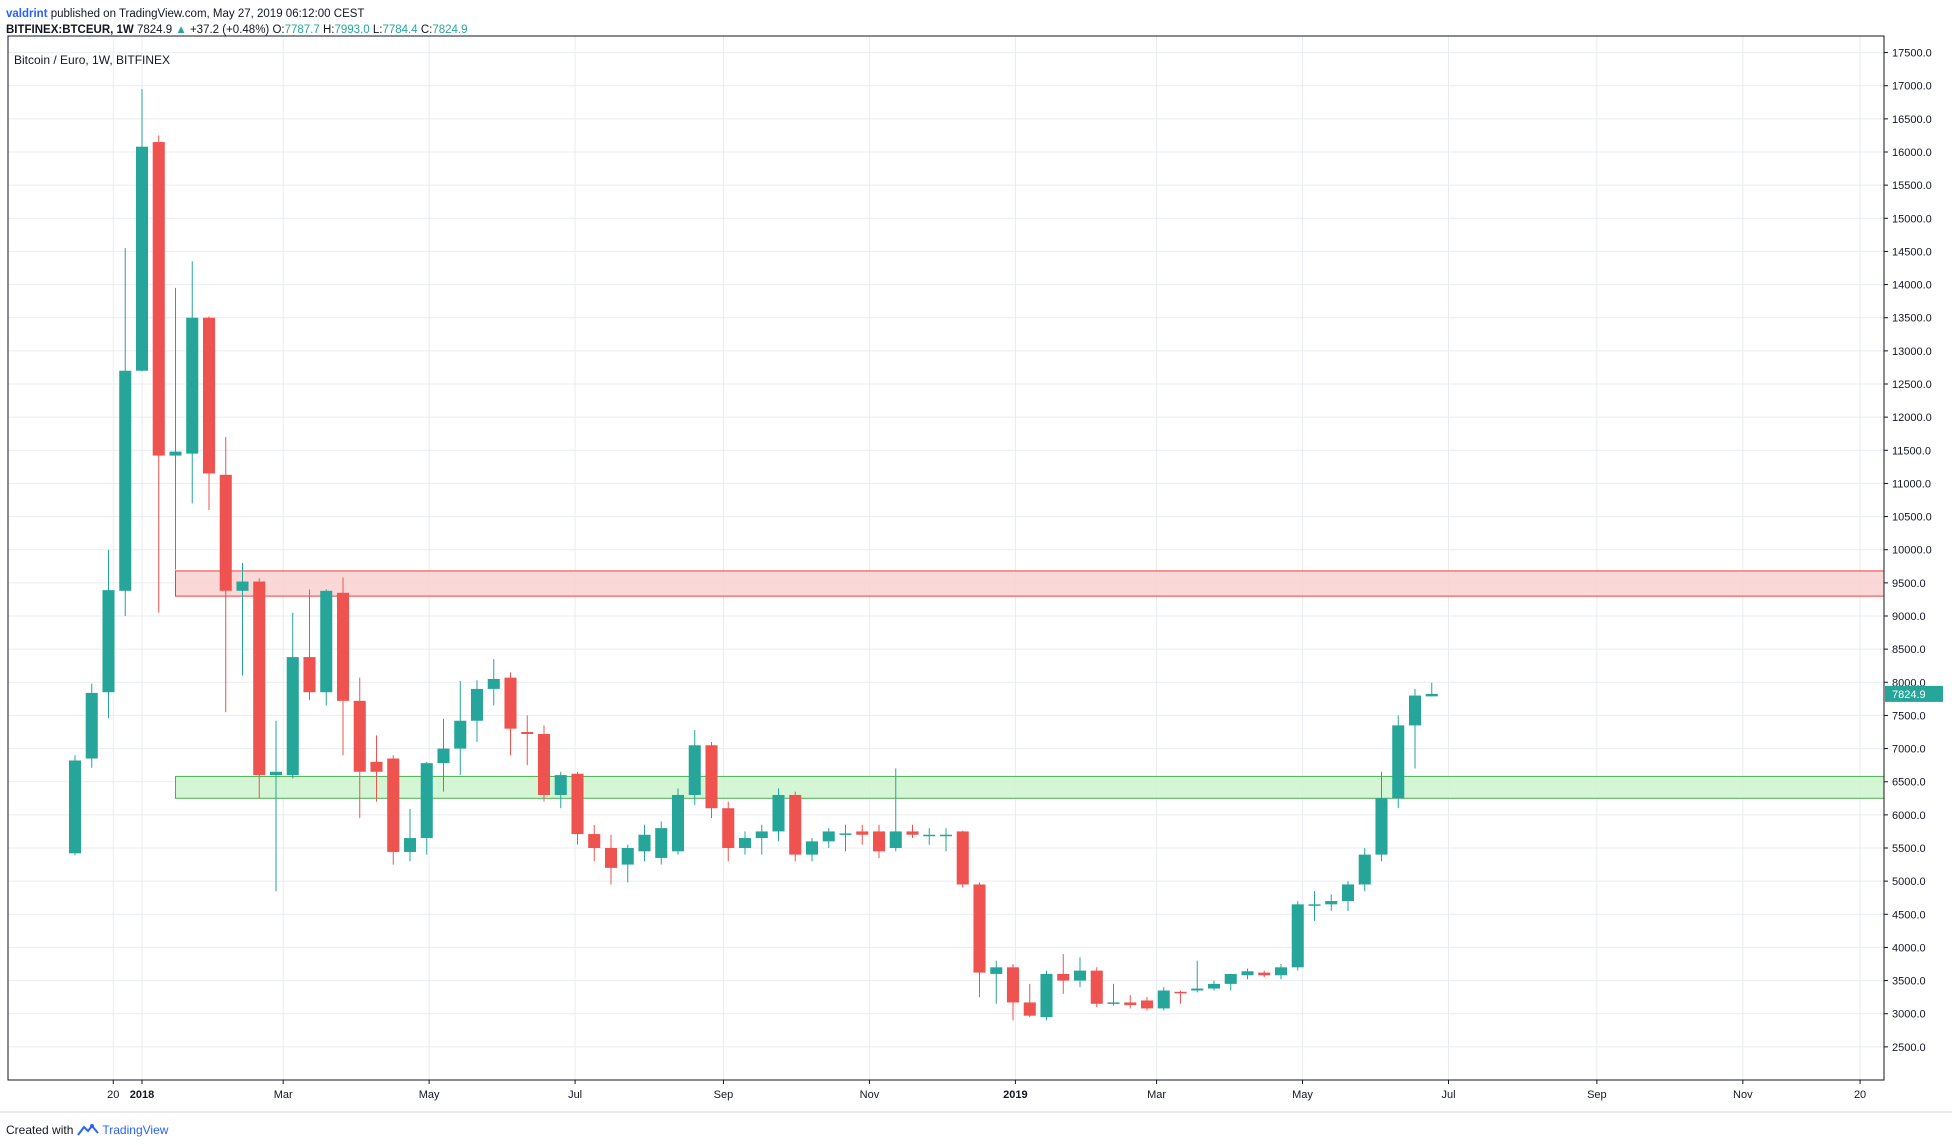 The height and width of the screenshot is (1145, 1952). I want to click on chart-title: Bitcoin / Euro, 1W, BITFINEX, so click(92, 60).